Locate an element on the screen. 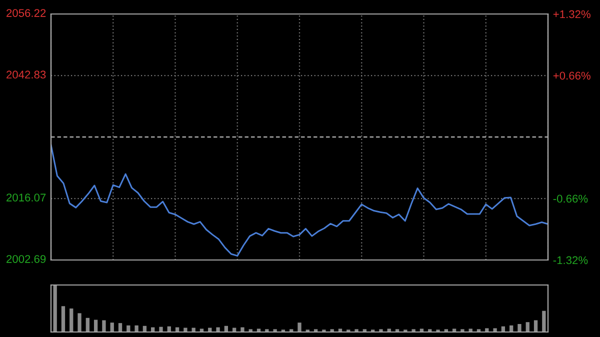 Image resolution: width=600 pixels, height=337 pixels. y-tick-label: 2002.69 is located at coordinates (26, 259).